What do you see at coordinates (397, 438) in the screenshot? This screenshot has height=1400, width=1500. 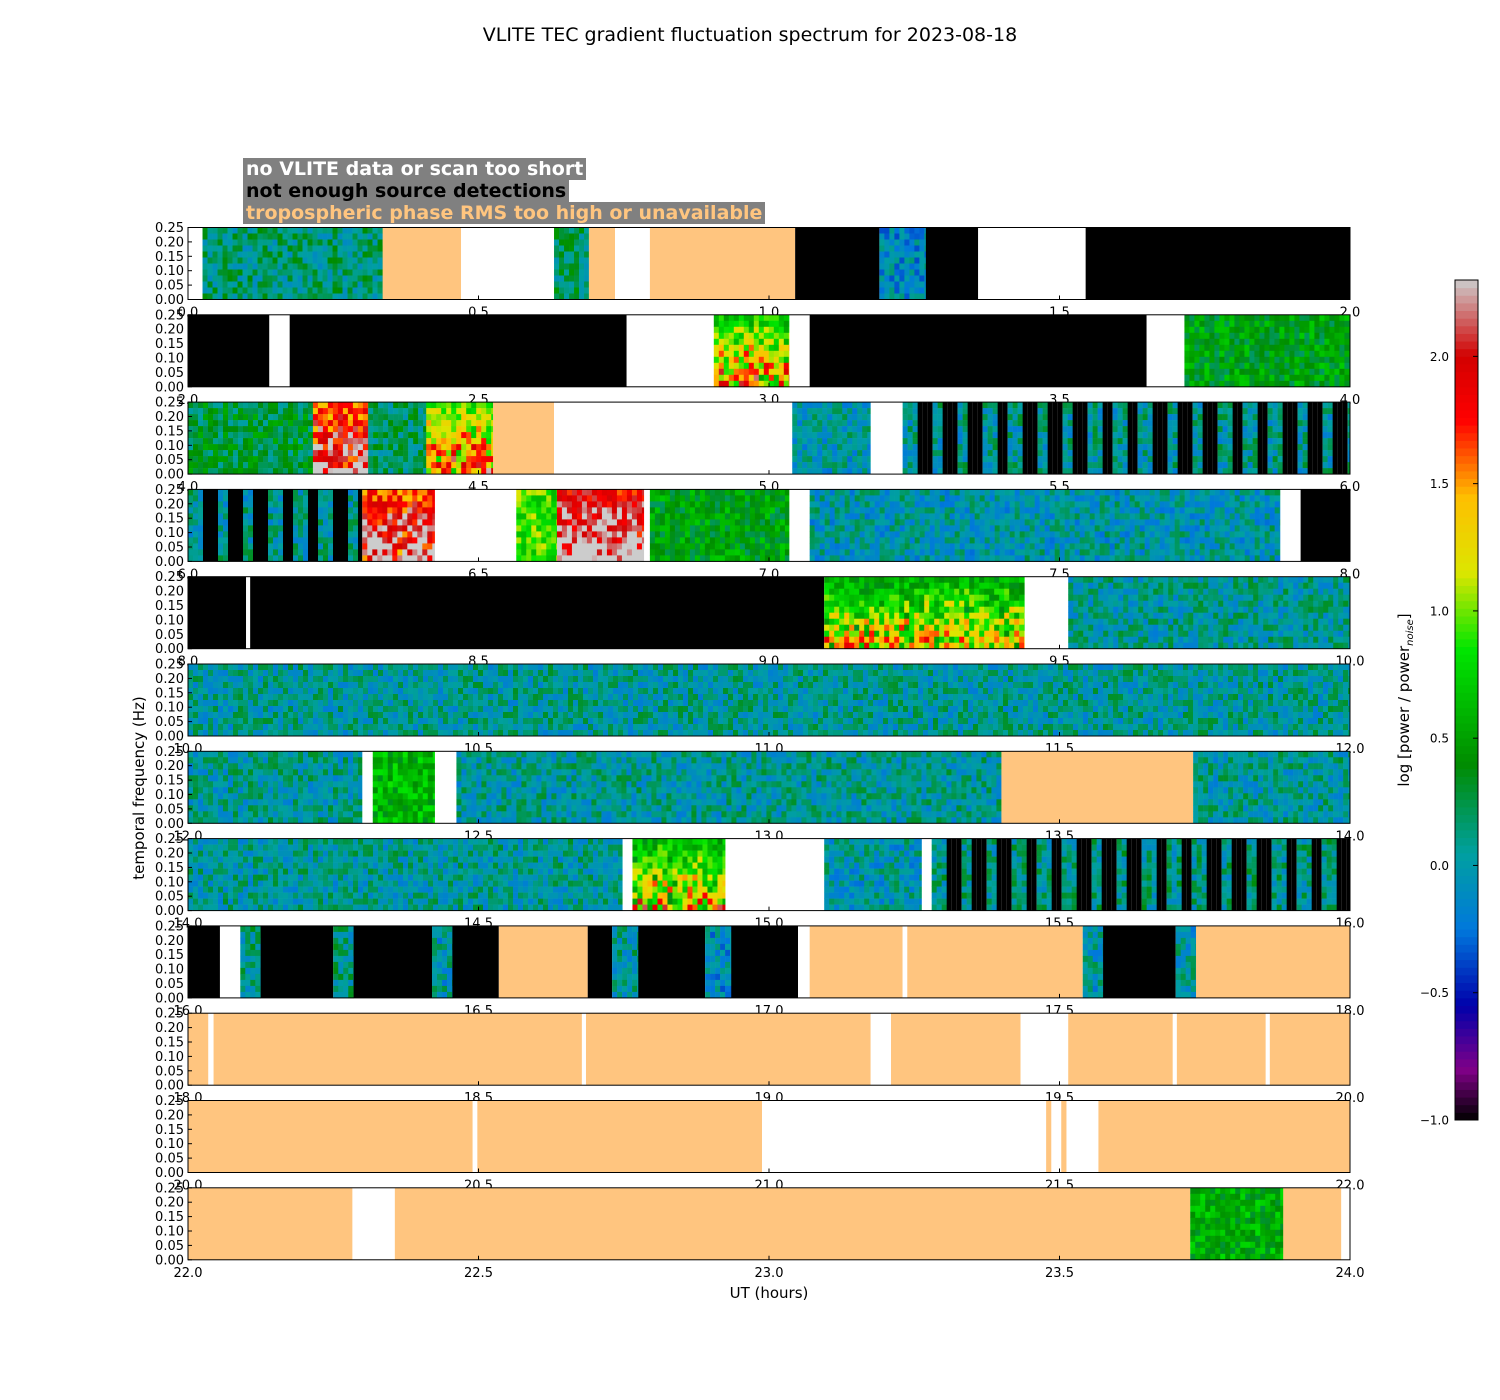 I see `segment-data` at bounding box center [397, 438].